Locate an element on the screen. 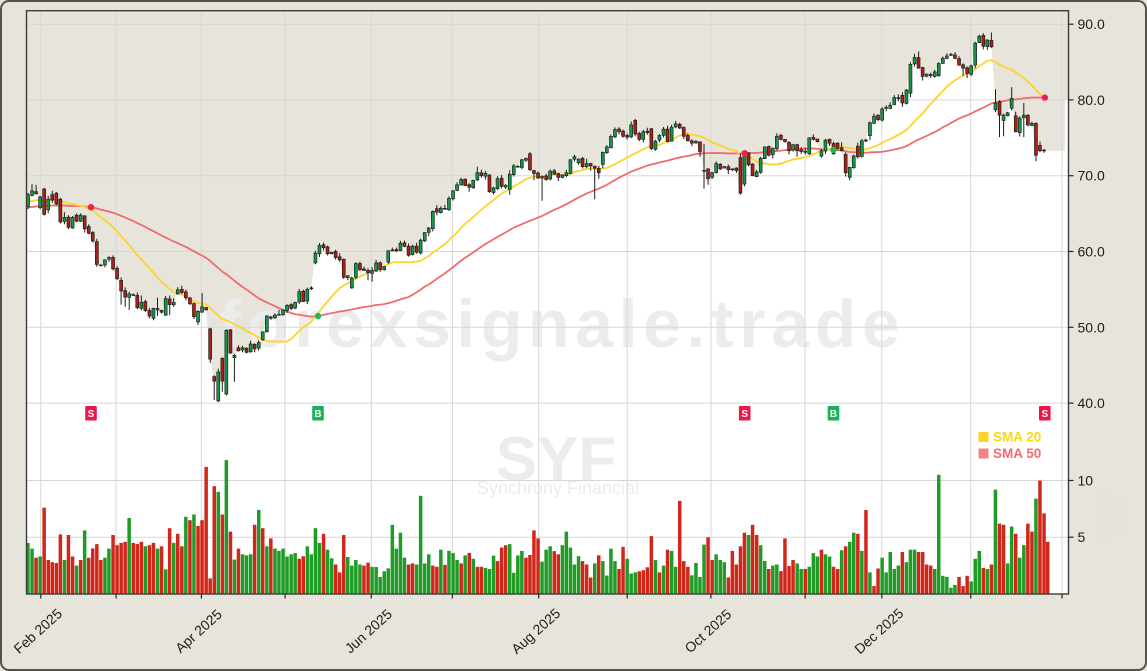 The width and height of the screenshot is (1147, 671). svg-text: 5 is located at coordinates (1082, 537).